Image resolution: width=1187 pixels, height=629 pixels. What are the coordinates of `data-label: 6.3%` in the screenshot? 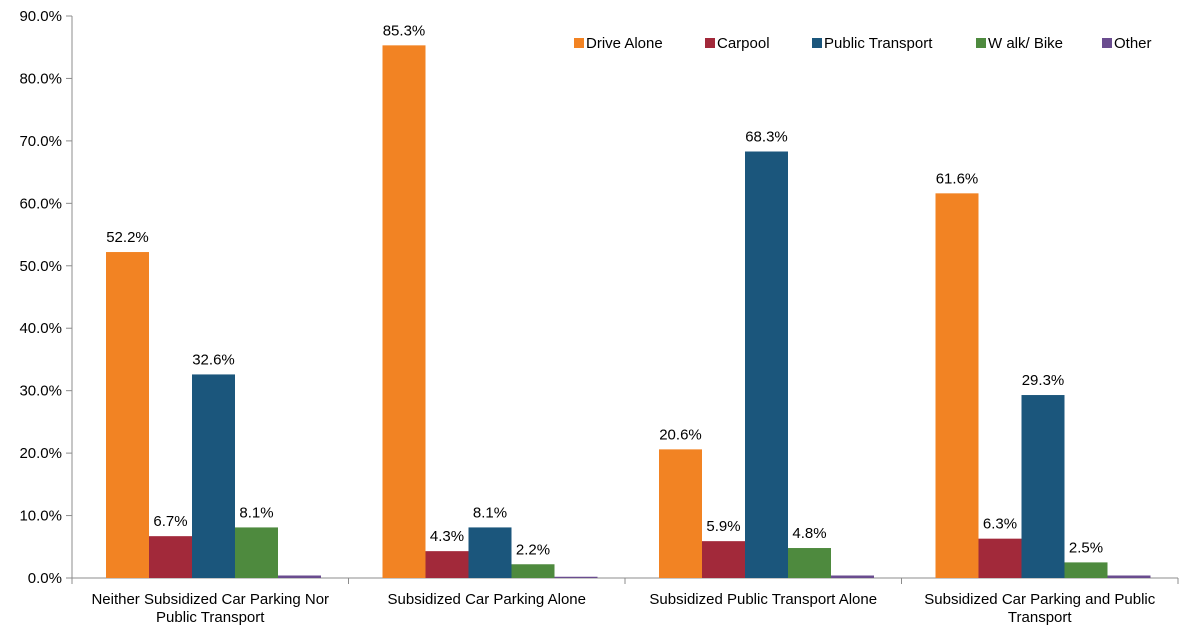 It's located at (1000, 524).